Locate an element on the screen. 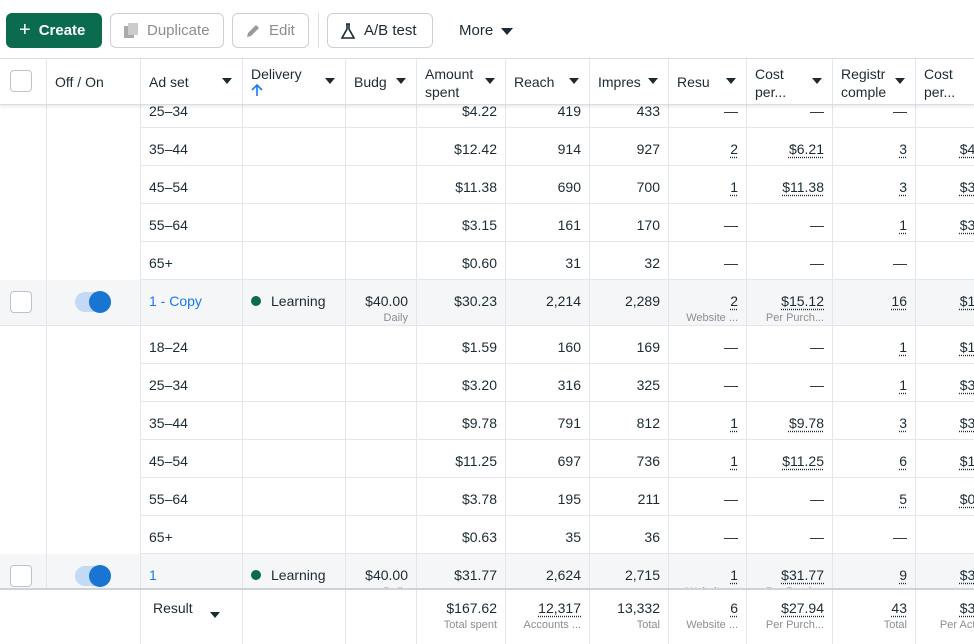  header-cell: Off / On is located at coordinates (94, 81).